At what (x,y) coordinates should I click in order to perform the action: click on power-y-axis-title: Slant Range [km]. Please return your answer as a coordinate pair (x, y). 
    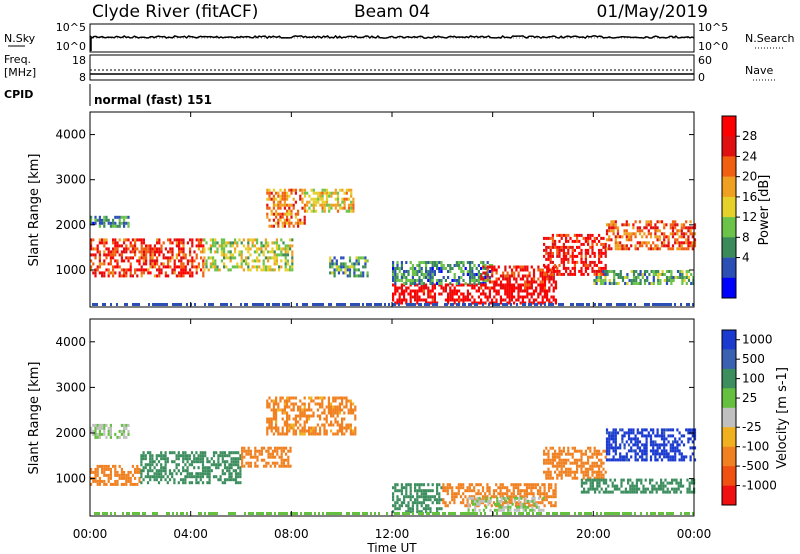
    Looking at the image, I should click on (34, 210).